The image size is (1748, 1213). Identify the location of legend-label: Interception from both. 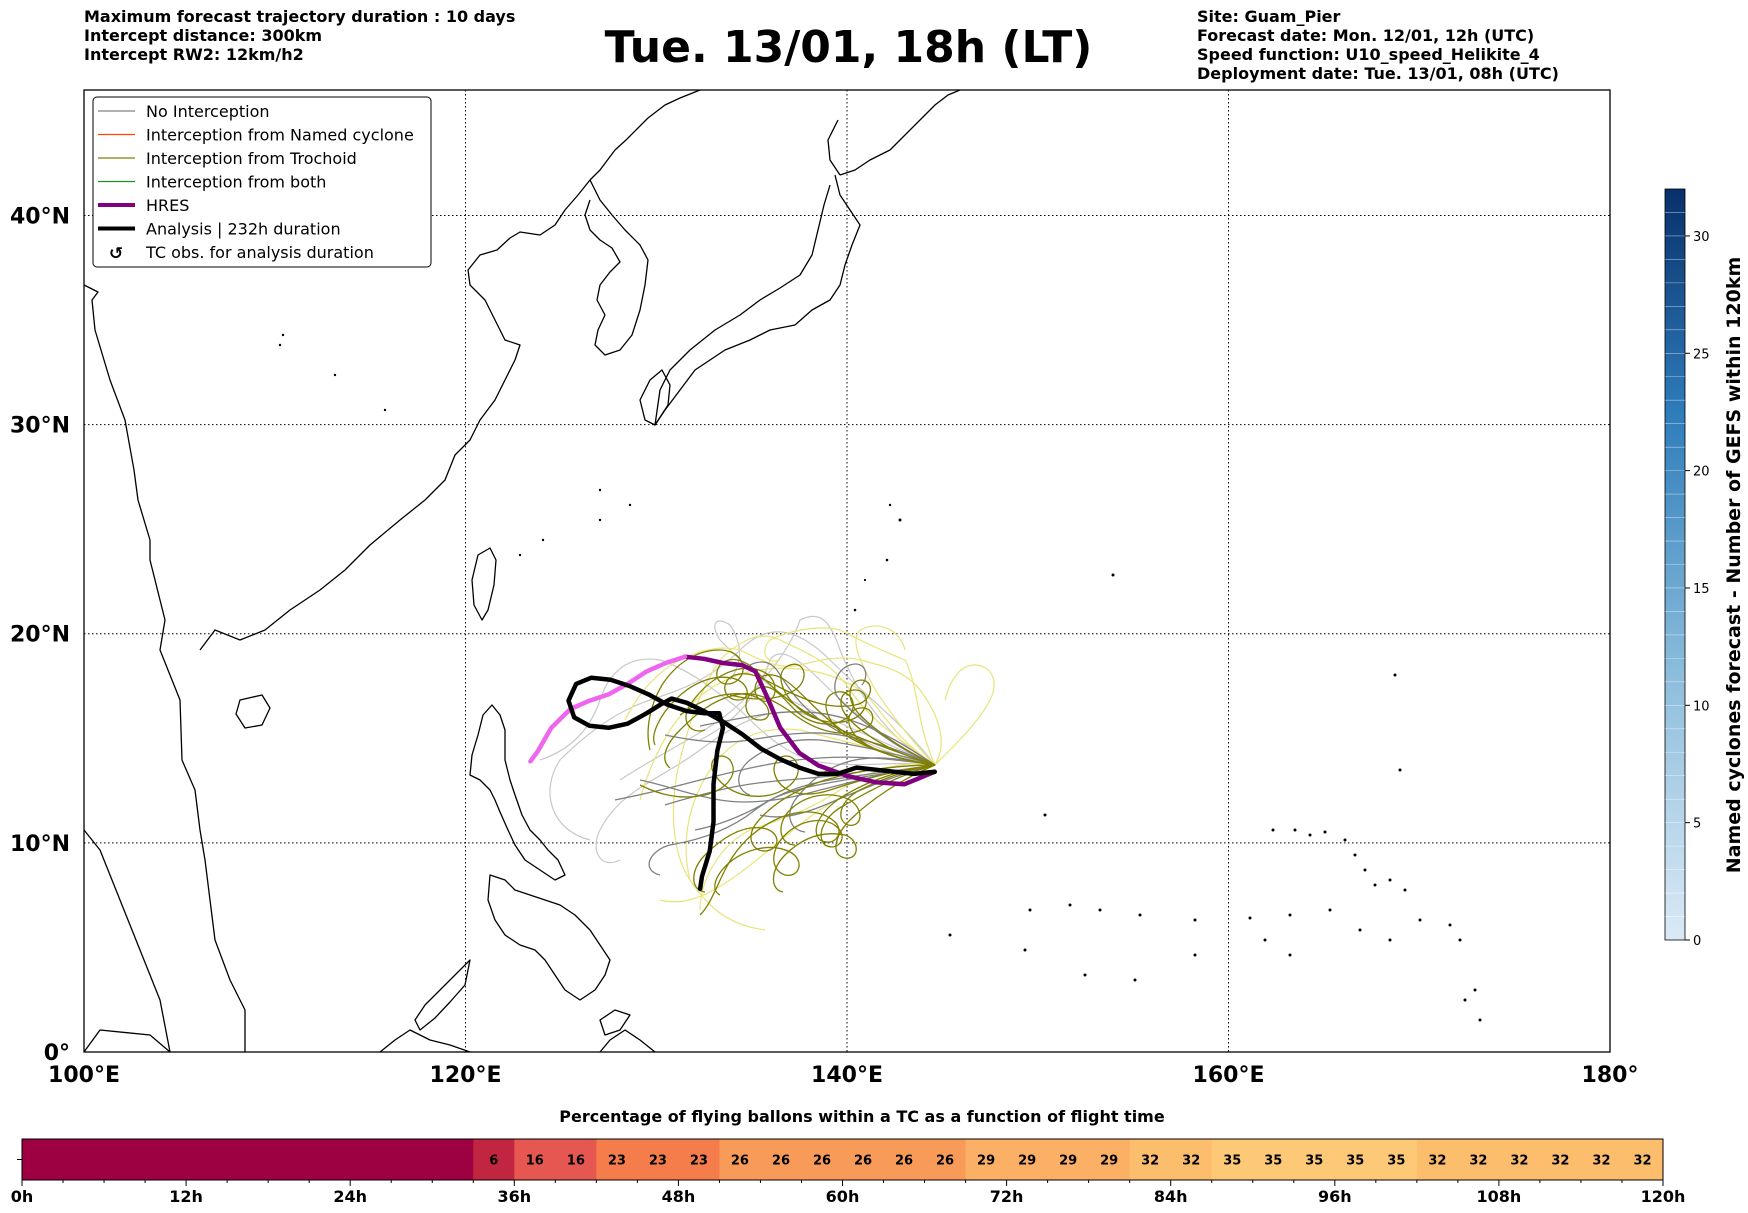
(236, 182).